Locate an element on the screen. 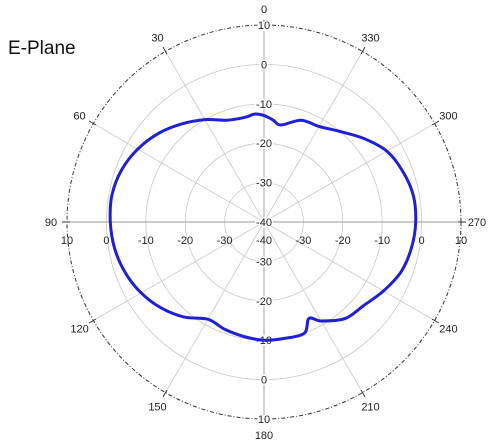 The image size is (491, 444). angle-label: 240 is located at coordinates (448, 330).